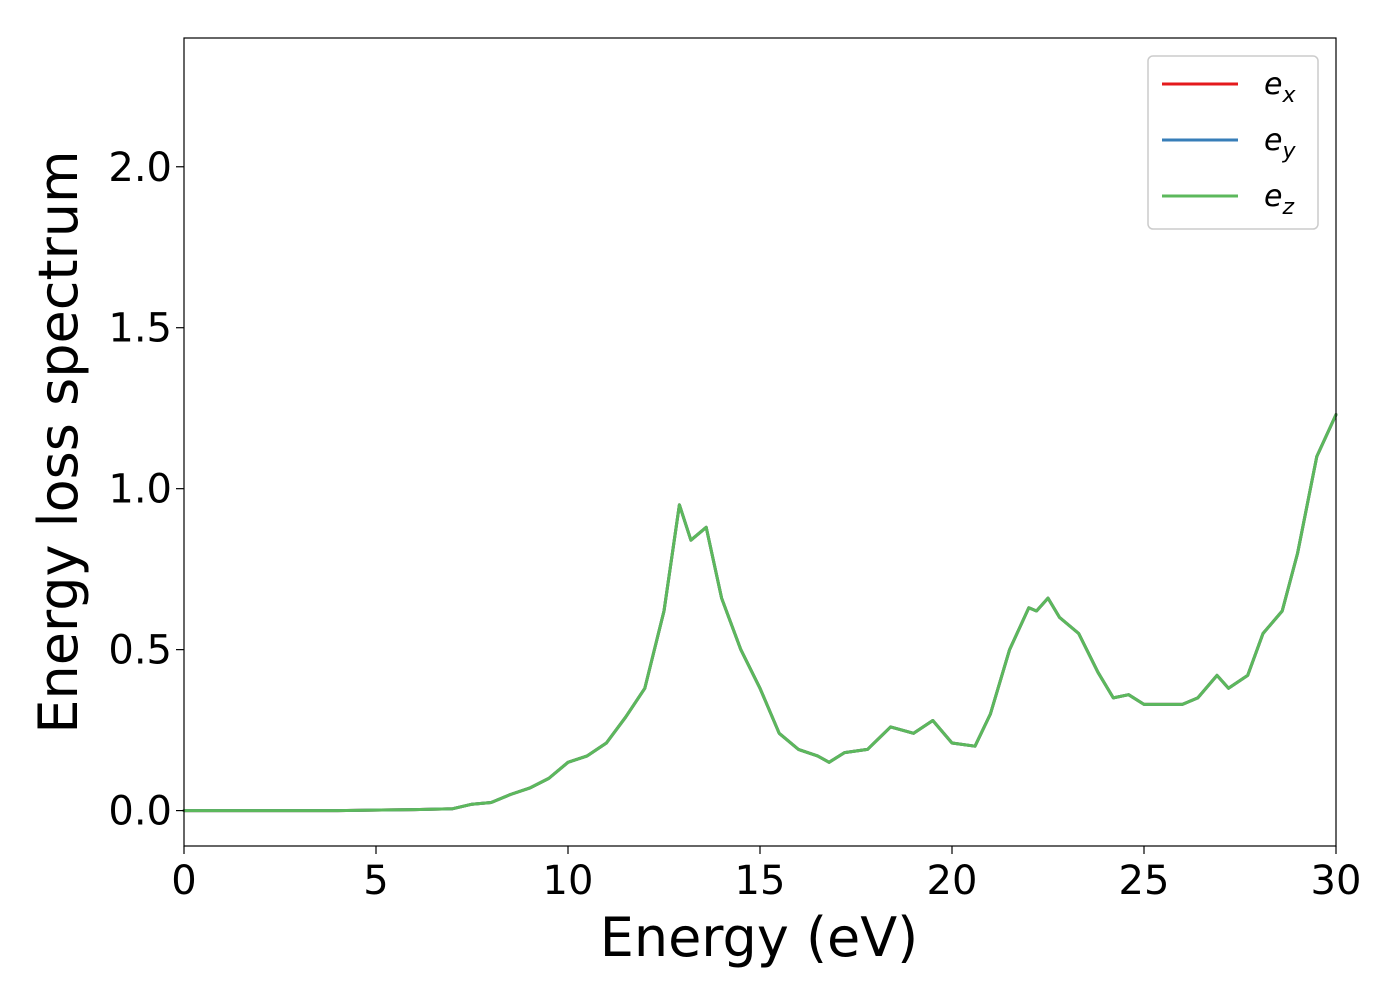  Describe the element at coordinates (1280, 143) in the screenshot. I see `legend-label-y: ey` at that location.